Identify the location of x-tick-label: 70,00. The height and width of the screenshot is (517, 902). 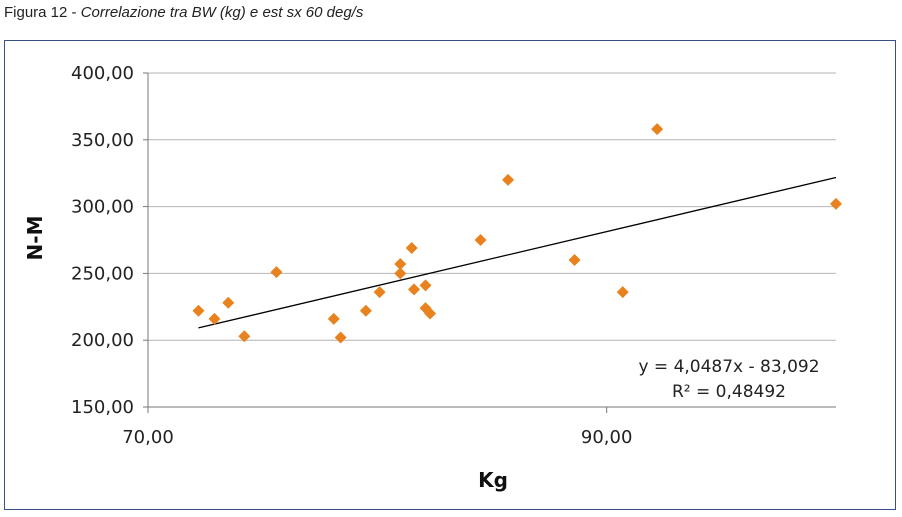
(148, 437).